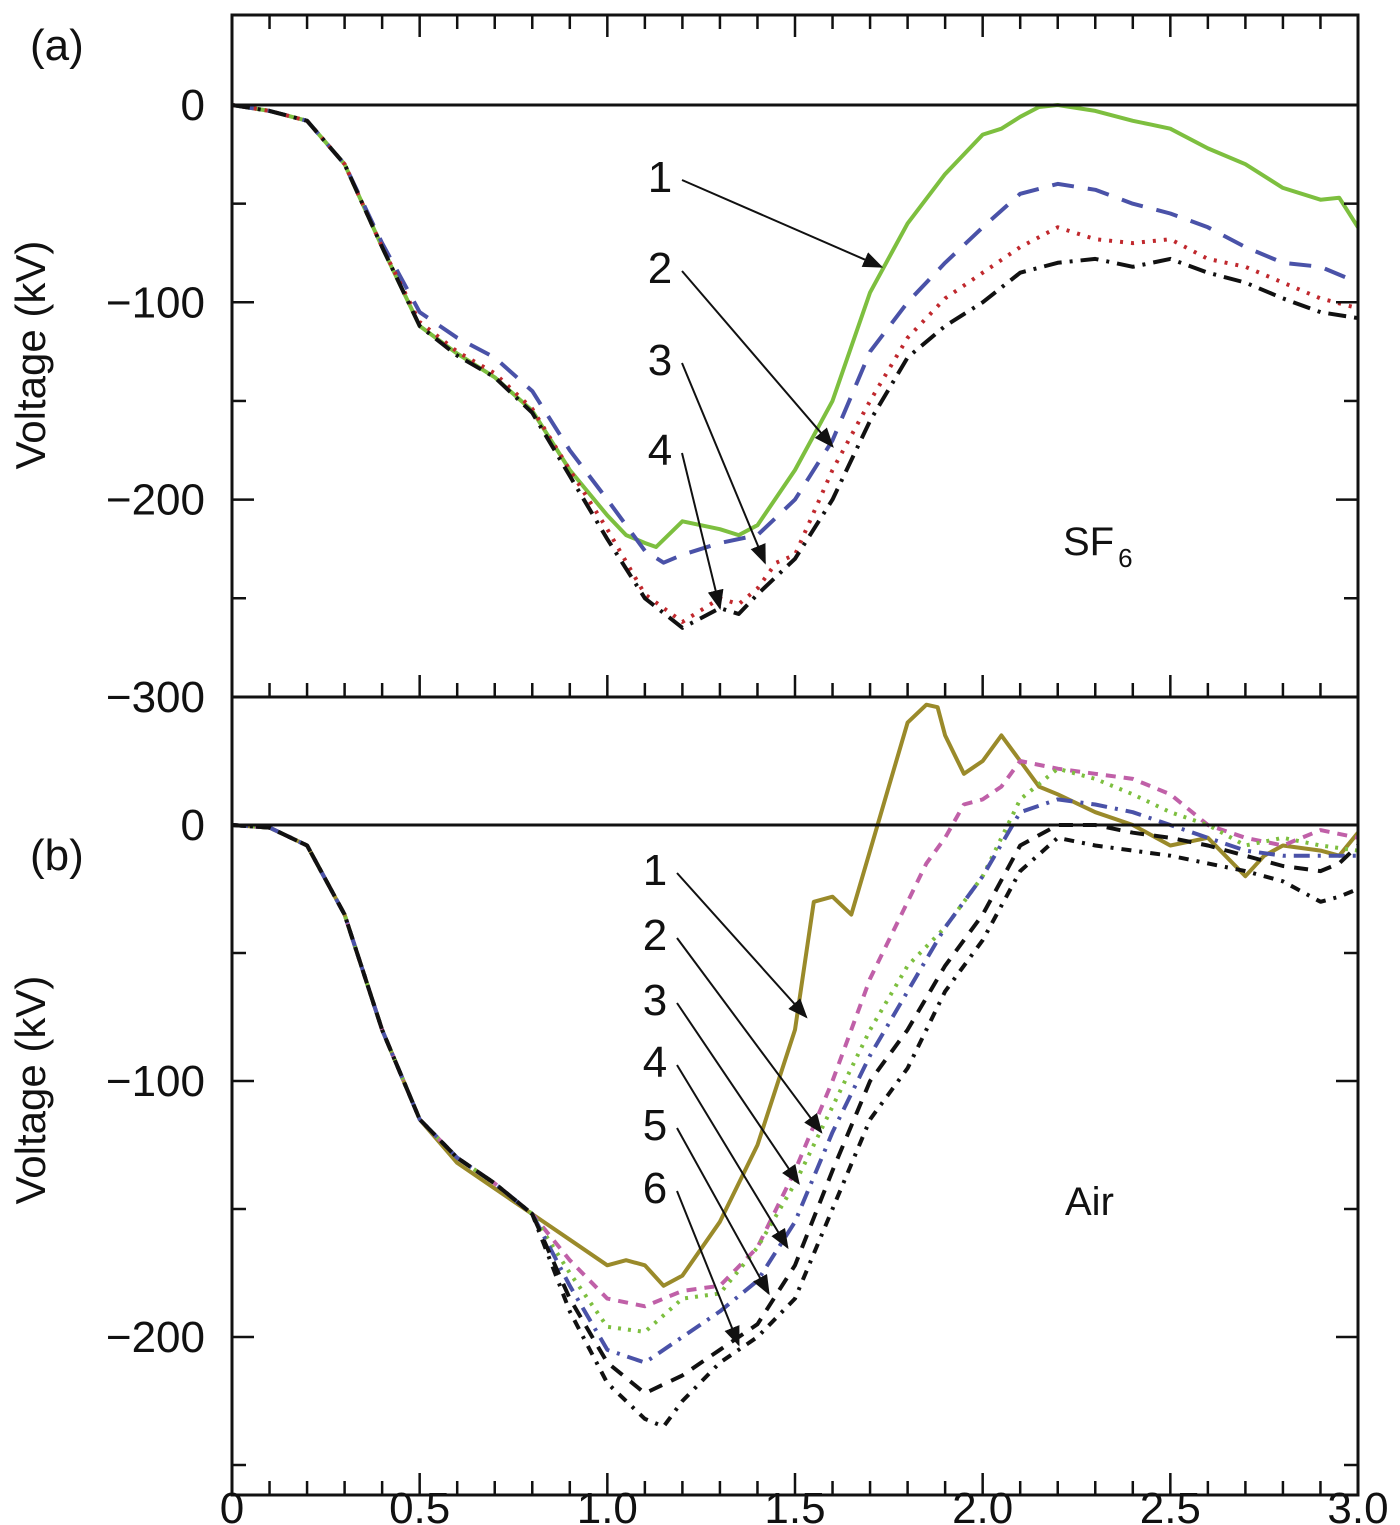 The image size is (1400, 1525). I want to click on curve-label-5: 5, so click(655, 1125).